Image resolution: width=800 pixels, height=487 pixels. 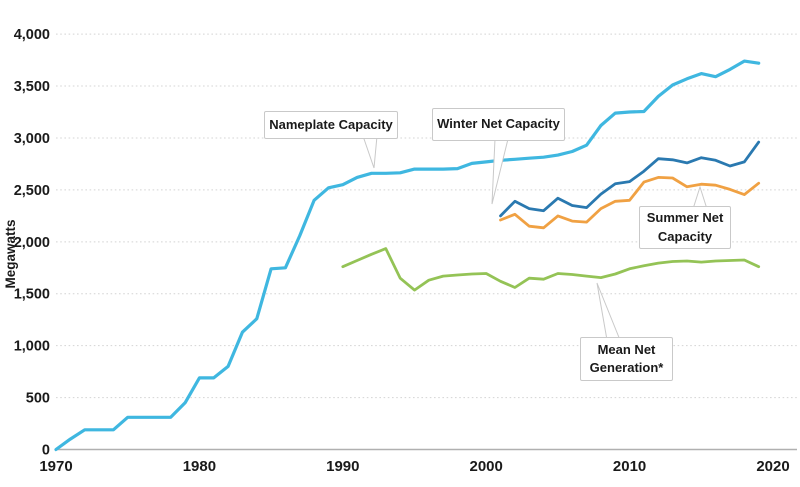 I want to click on y-tick-label-3500: 3,500, so click(x=32, y=87).